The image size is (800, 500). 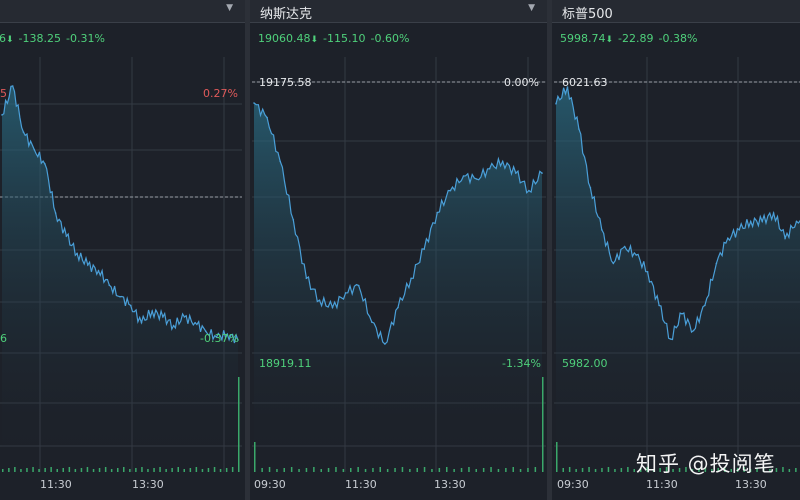 What do you see at coordinates (398, 11) in the screenshot?
I see `panel-header: 纳斯达克 ▼` at bounding box center [398, 11].